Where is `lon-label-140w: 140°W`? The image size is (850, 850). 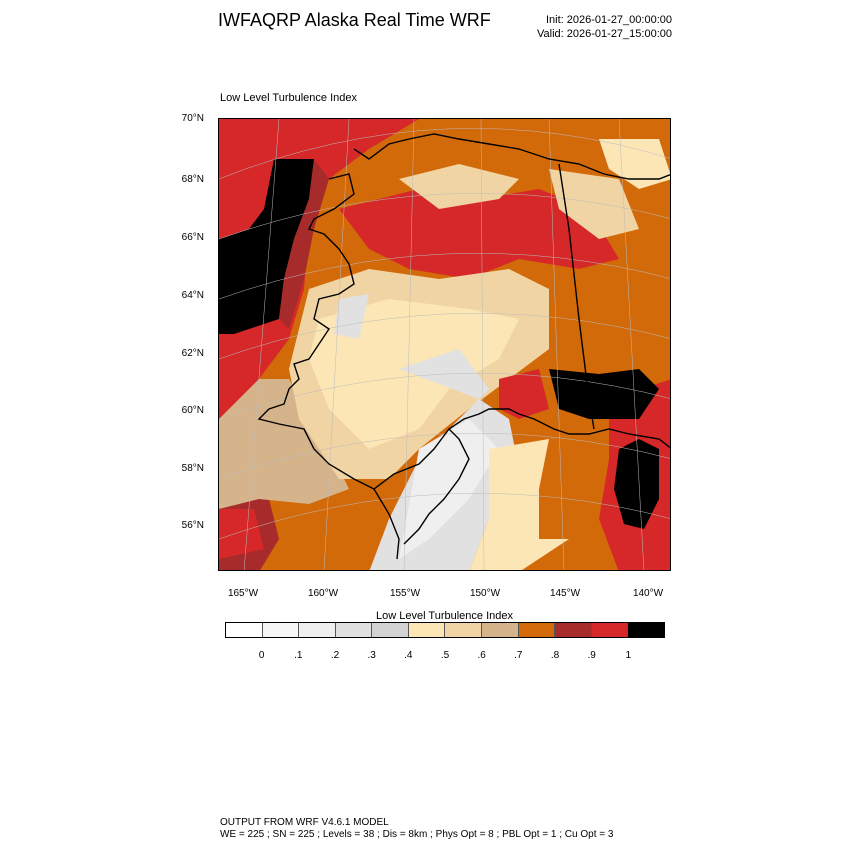 lon-label-140w: 140°W is located at coordinates (648, 593).